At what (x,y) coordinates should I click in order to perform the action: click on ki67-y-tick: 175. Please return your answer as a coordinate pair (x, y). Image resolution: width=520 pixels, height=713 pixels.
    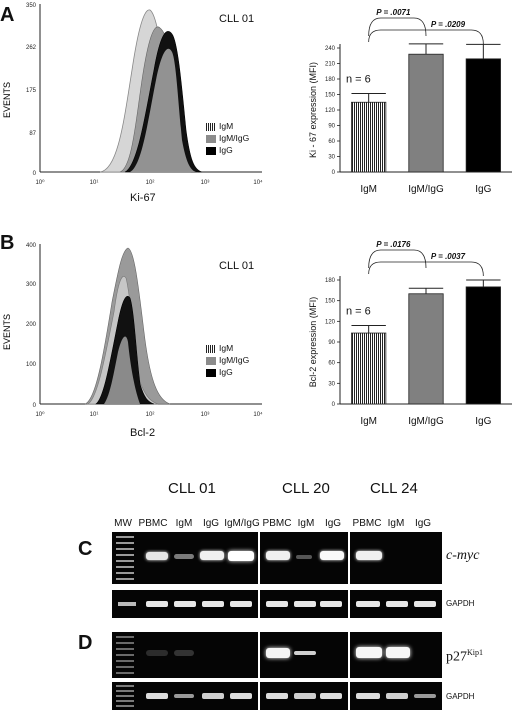
    Looking at the image, I should click on (31, 91).